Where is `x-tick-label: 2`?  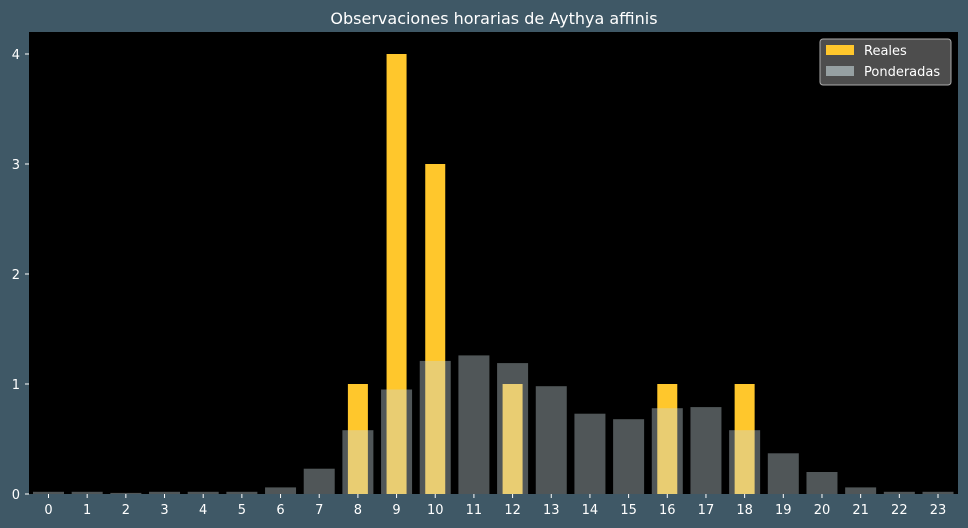 x-tick-label: 2 is located at coordinates (126, 510).